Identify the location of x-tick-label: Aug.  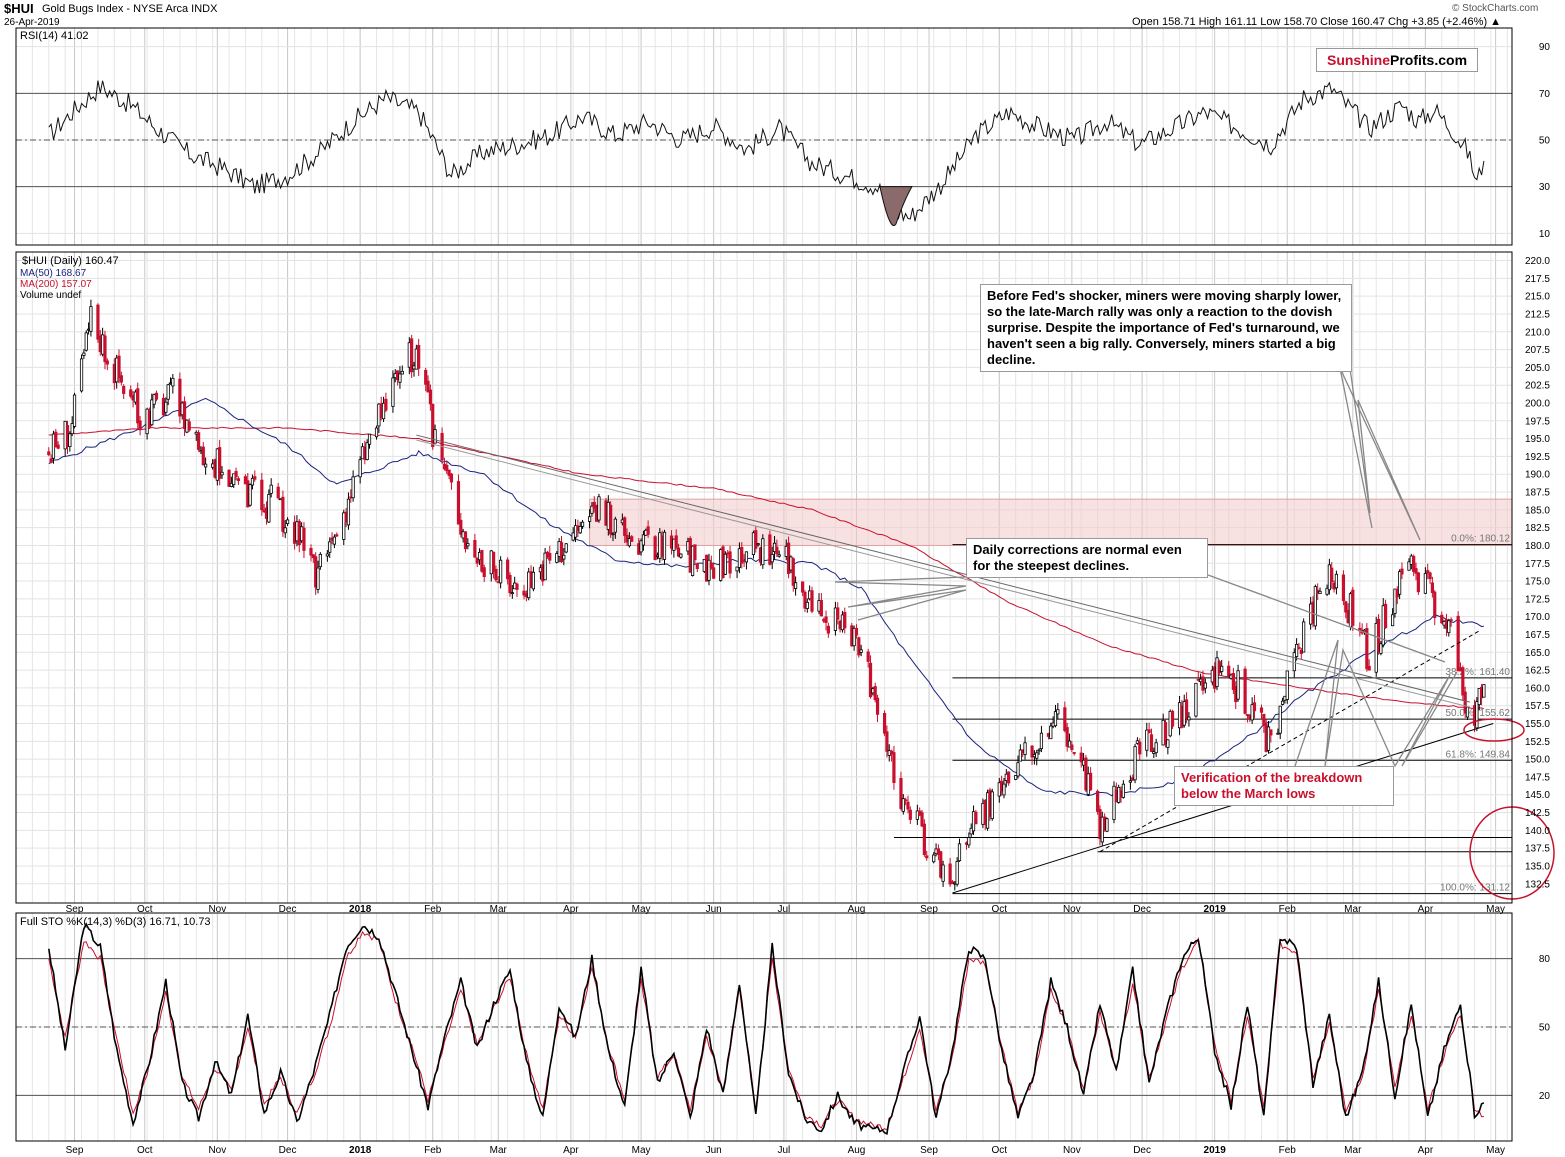
(857, 1150).